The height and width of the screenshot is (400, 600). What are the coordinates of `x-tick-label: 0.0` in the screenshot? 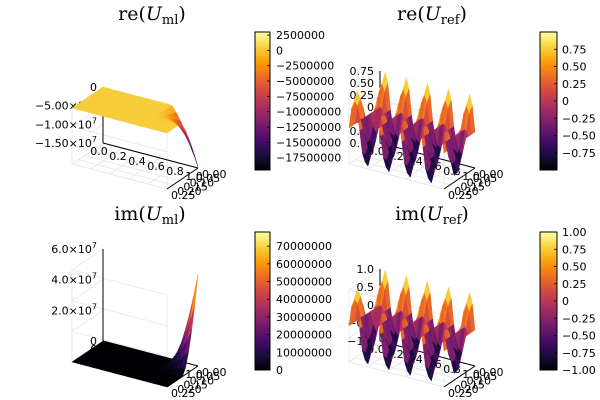 It's located at (99, 151).